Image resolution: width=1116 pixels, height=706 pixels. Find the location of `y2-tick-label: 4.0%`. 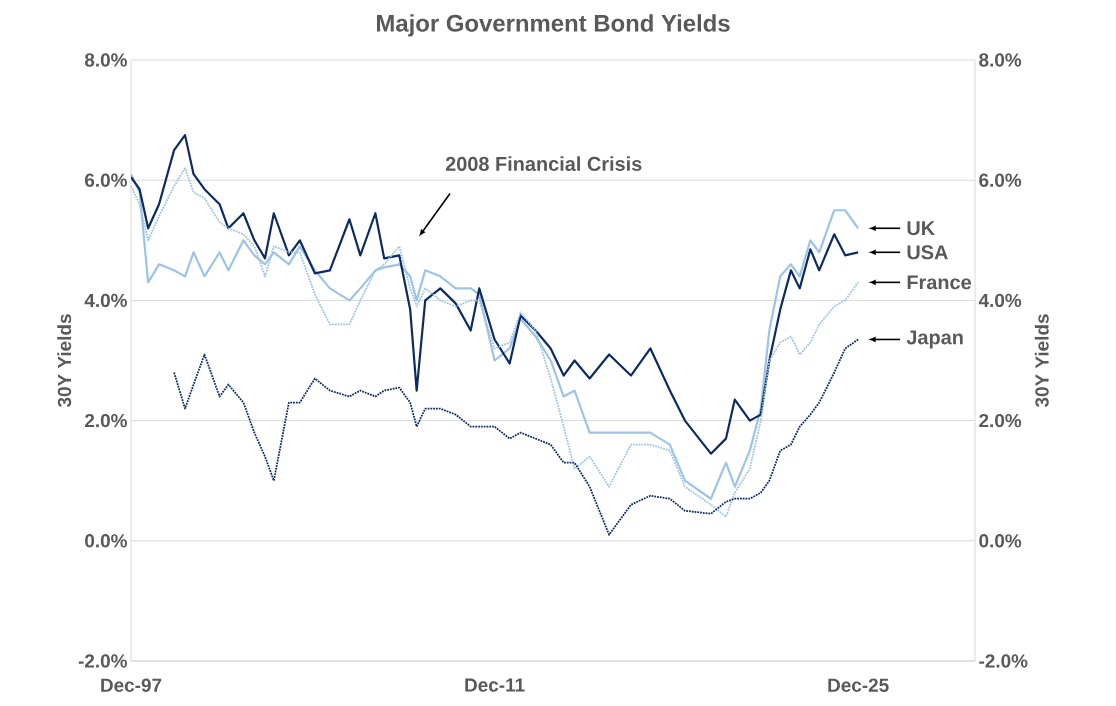

y2-tick-label: 4.0% is located at coordinates (1000, 300).